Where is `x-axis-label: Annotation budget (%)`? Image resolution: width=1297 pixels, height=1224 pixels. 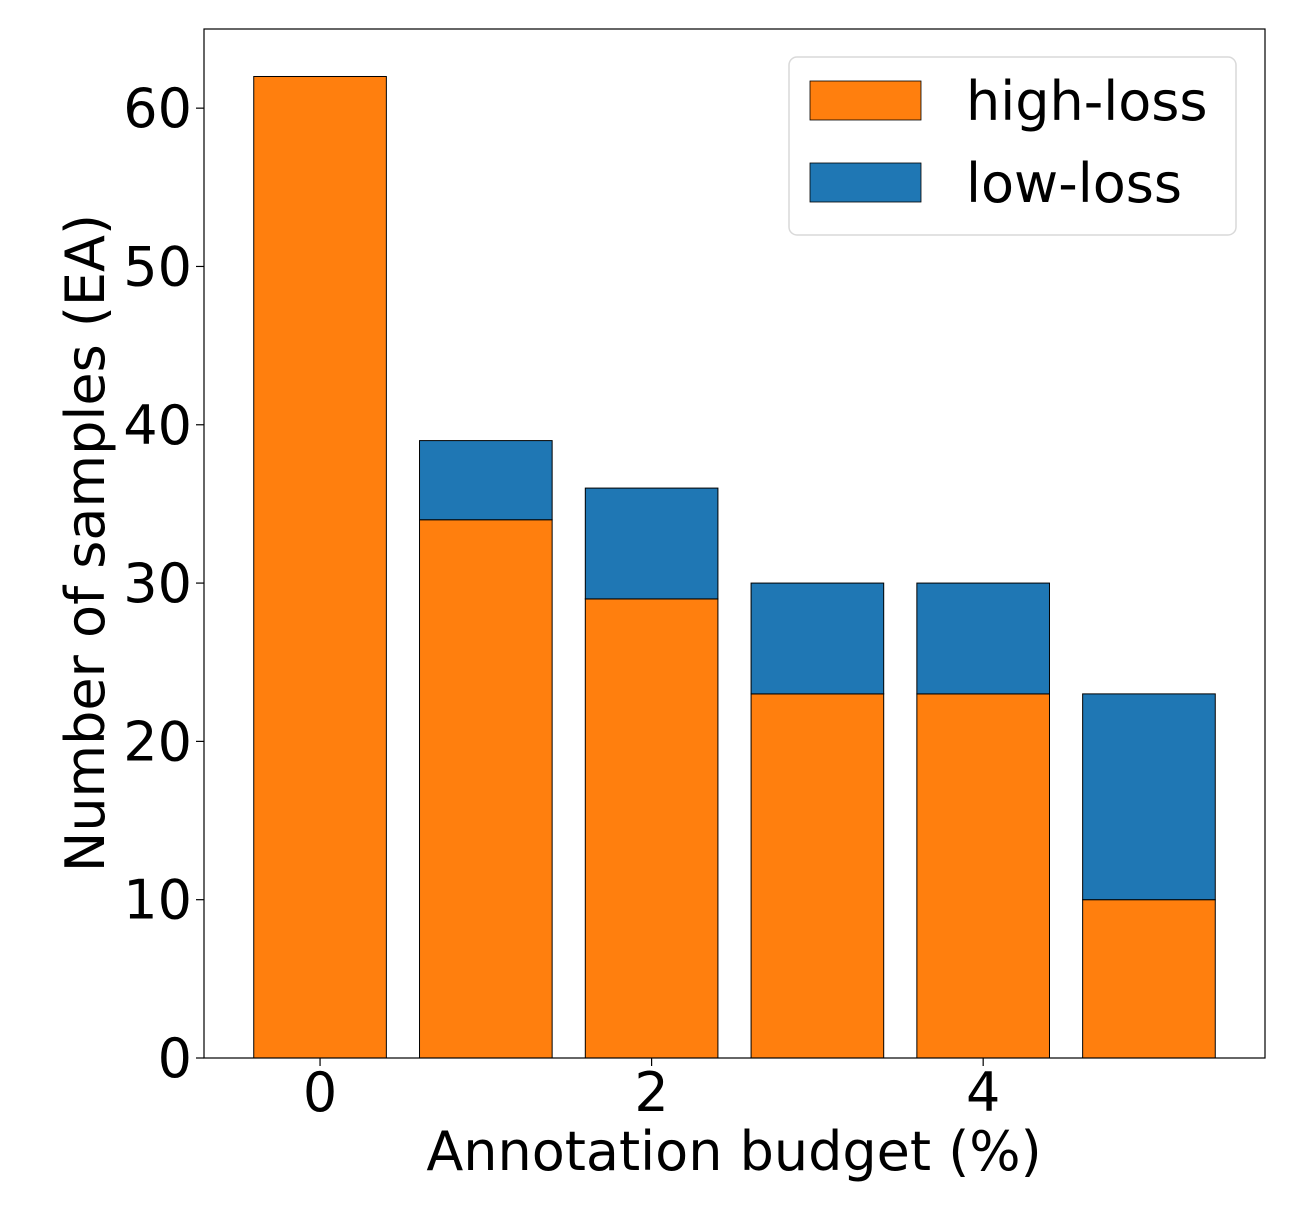
x-axis-label: Annotation budget (%) is located at coordinates (733, 1151).